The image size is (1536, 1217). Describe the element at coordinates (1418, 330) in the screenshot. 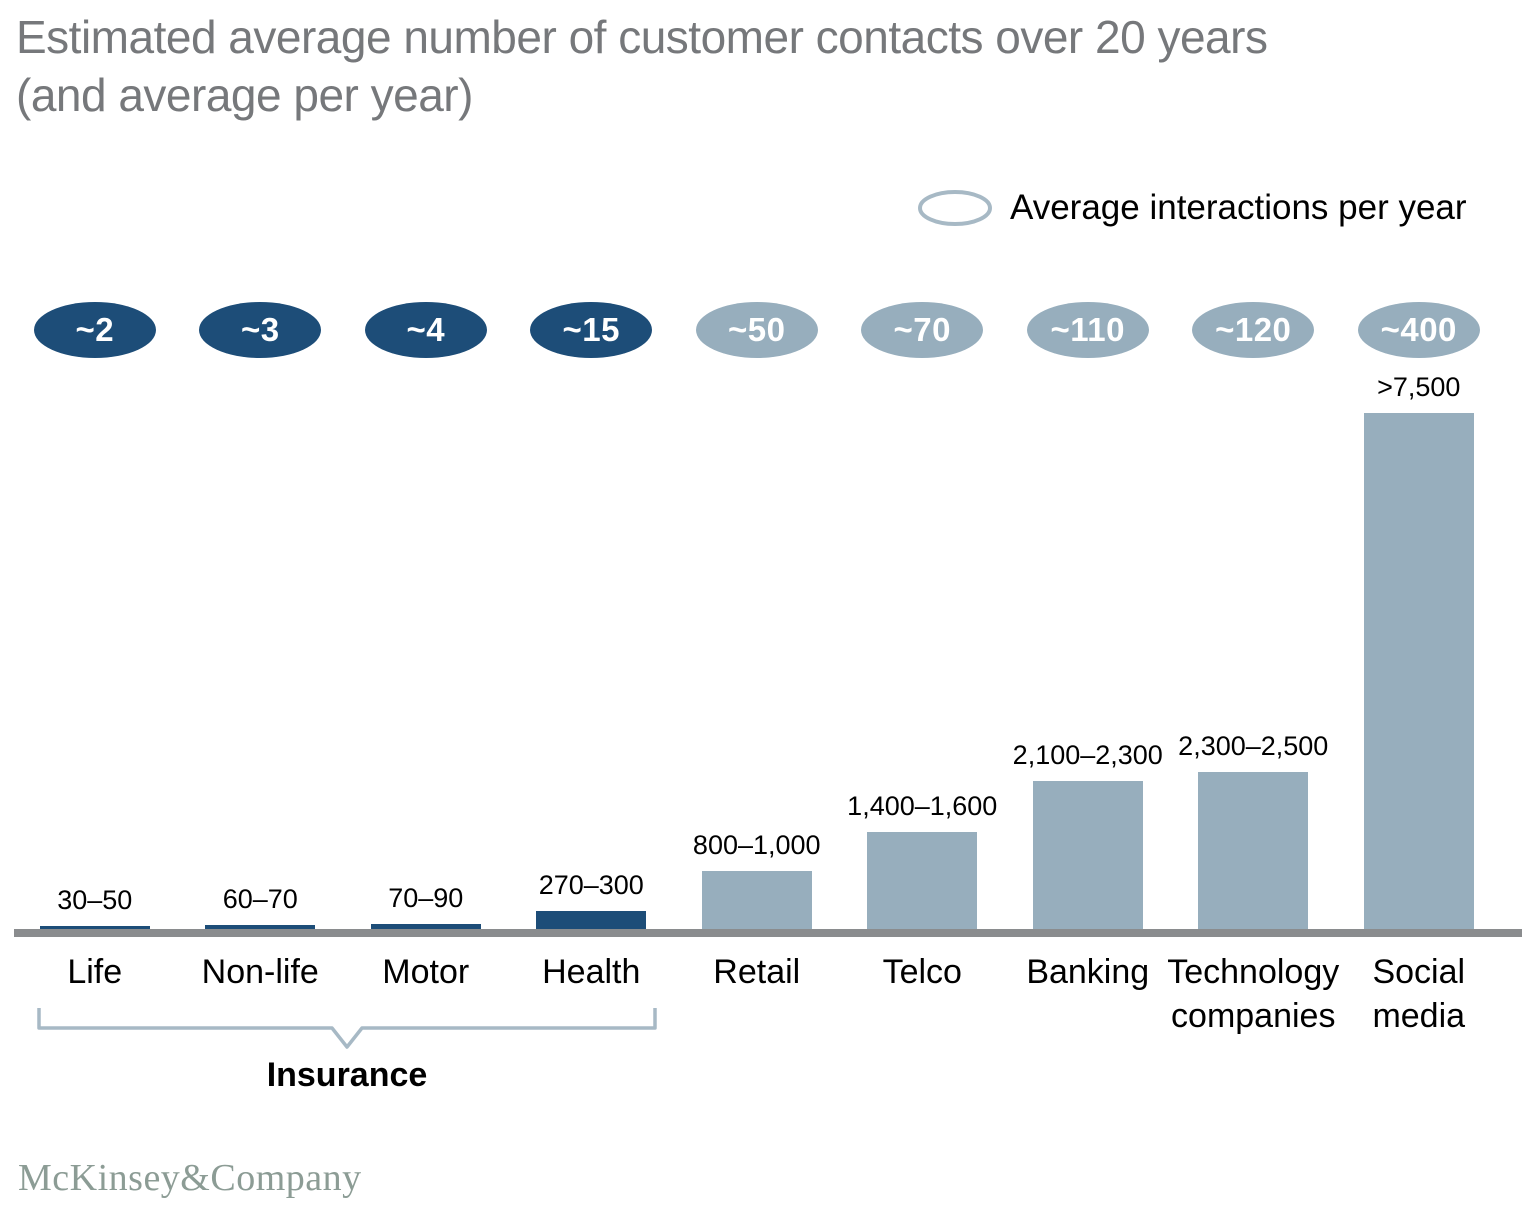

I see `per-year-badge: ~400` at that location.